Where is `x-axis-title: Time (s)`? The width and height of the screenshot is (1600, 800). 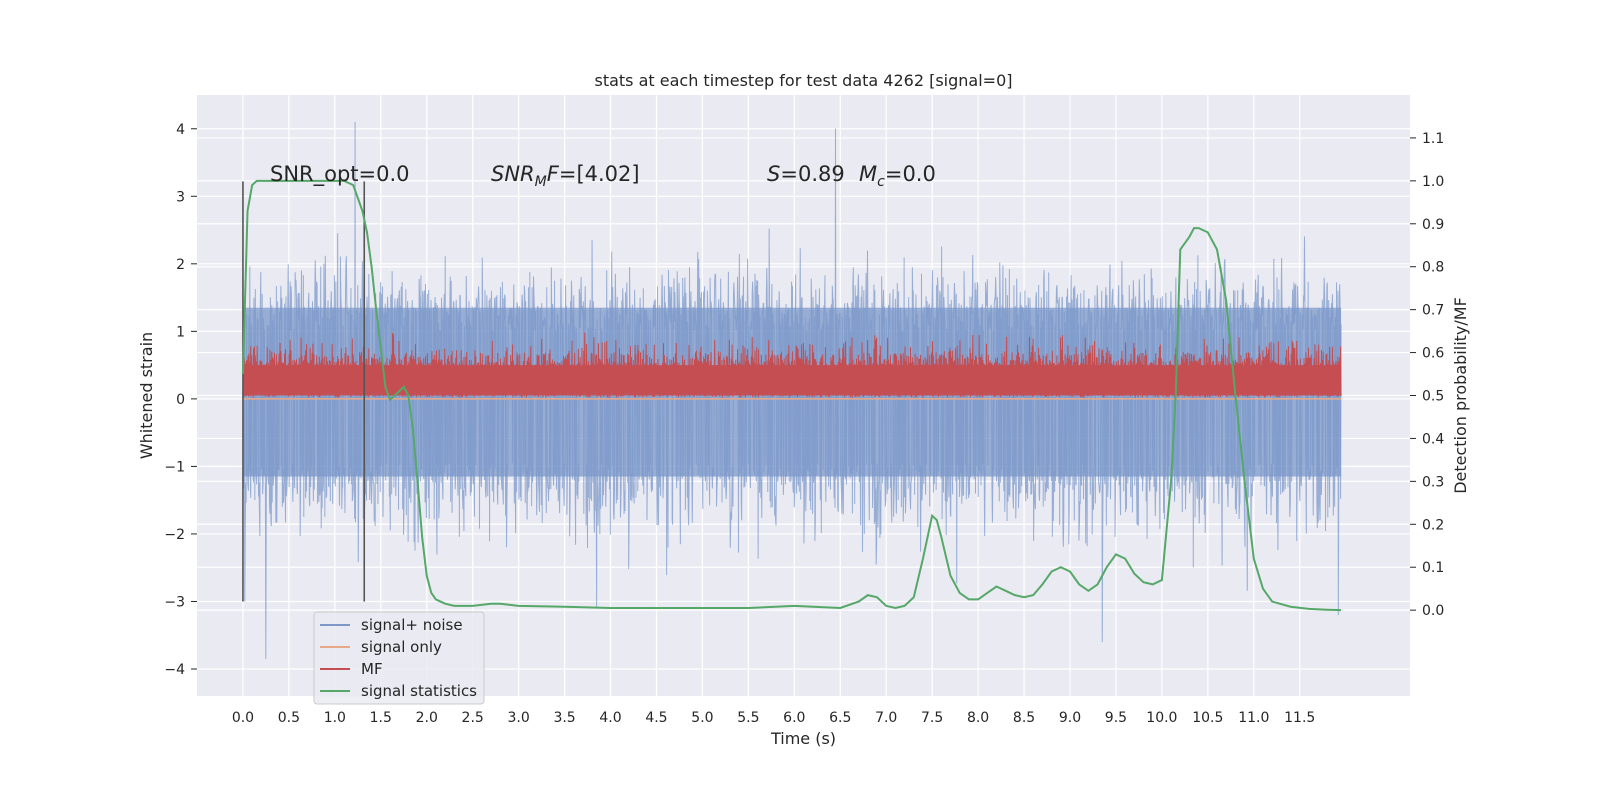 x-axis-title: Time (s) is located at coordinates (803, 738).